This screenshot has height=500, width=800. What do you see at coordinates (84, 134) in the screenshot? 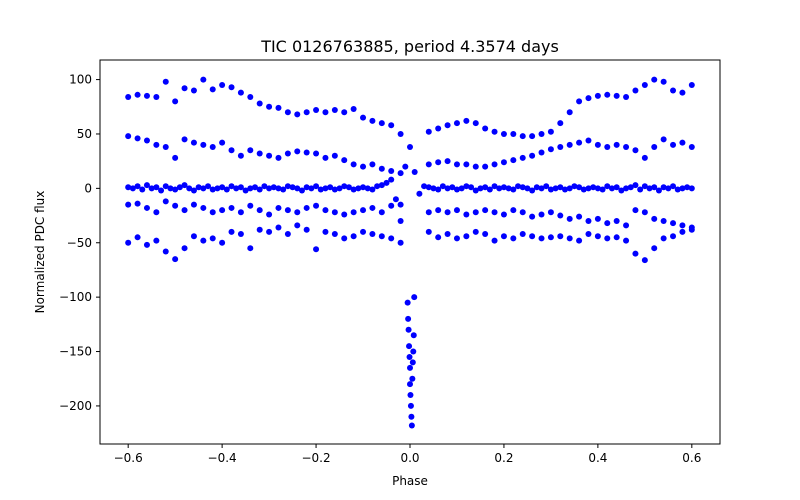
I see `y-tick-label: 50` at bounding box center [84, 134].